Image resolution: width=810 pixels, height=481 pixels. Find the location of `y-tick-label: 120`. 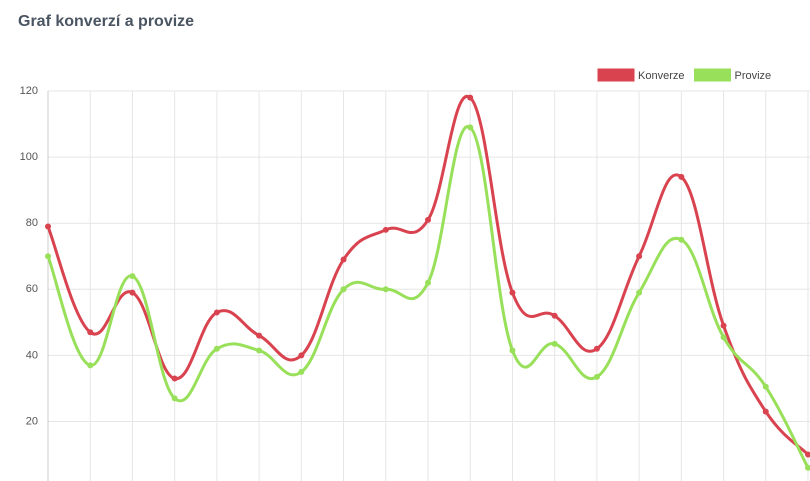

y-tick-label: 120 is located at coordinates (29, 91).